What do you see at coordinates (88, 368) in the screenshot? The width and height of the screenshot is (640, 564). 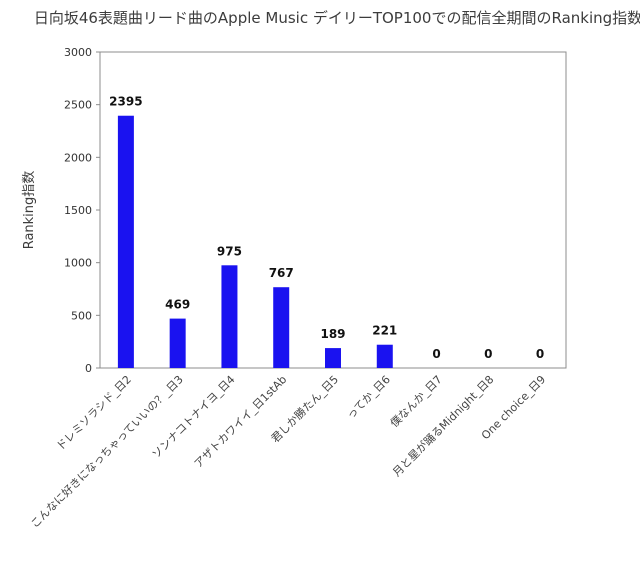 I see `y-tick-label: 0` at bounding box center [88, 368].